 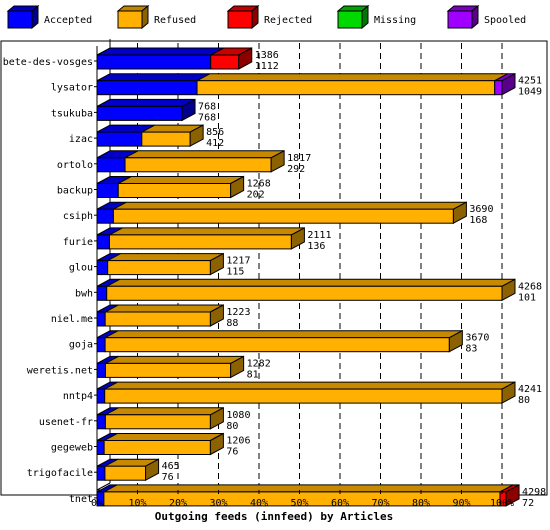 I want to click on x-tick-label: 70%, so click(x=380, y=503).